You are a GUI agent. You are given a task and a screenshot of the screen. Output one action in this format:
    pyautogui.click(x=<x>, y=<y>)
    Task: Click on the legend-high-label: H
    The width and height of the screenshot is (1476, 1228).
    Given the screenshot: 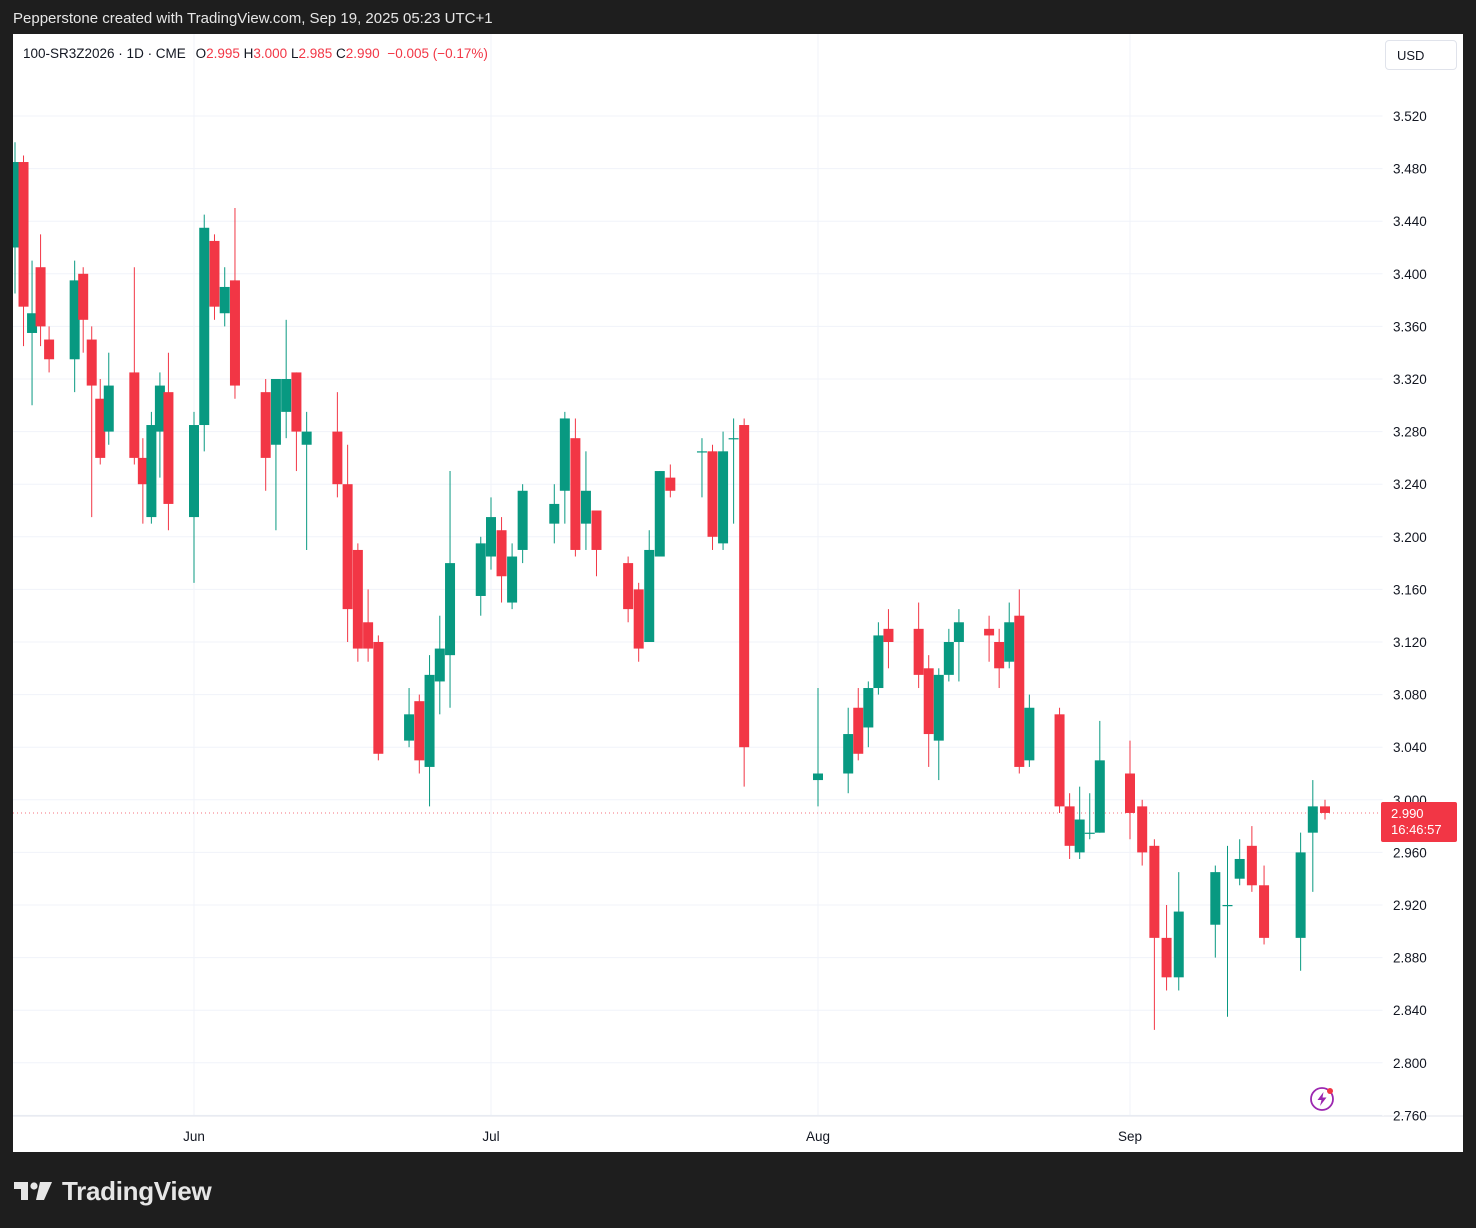 What is the action you would take?
    pyautogui.click(x=248, y=53)
    